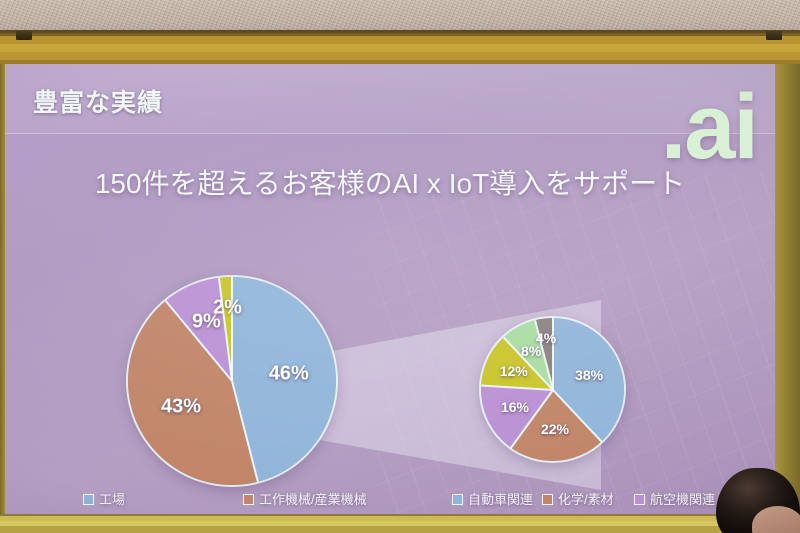 This screenshot has width=800, height=533. What do you see at coordinates (589, 375) in the screenshot?
I see `pie-slice-label: 38%` at bounding box center [589, 375].